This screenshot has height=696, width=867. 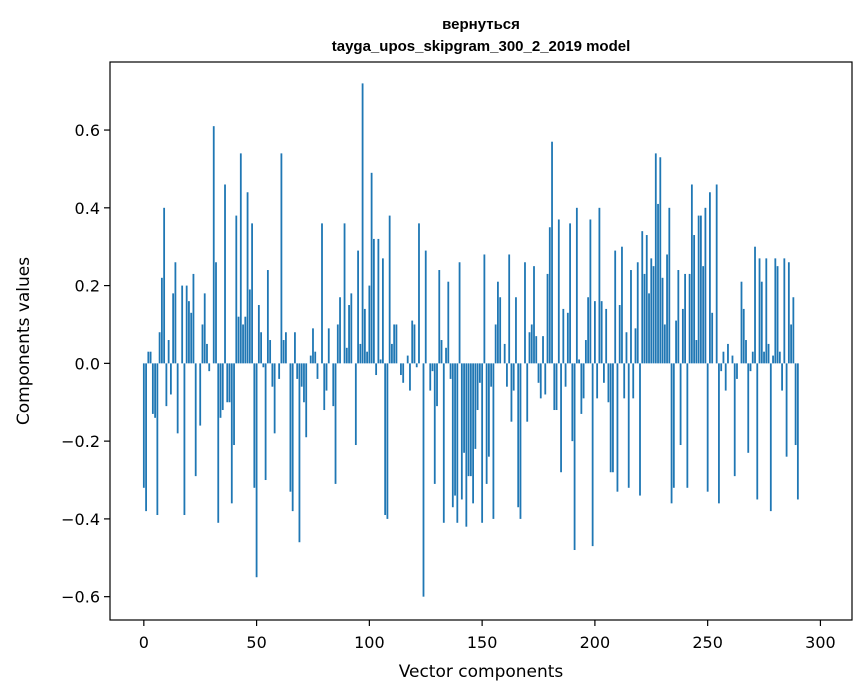 I want to click on x-tick-label: 300, so click(x=820, y=642).